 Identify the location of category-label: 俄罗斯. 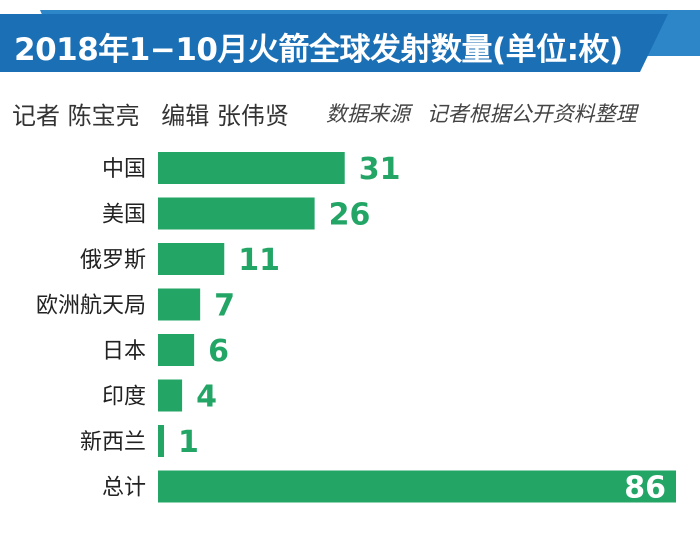
(113, 260).